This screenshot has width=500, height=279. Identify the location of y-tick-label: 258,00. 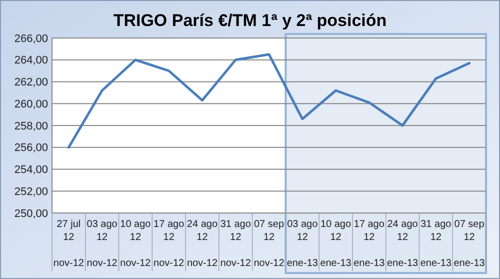
(31, 126).